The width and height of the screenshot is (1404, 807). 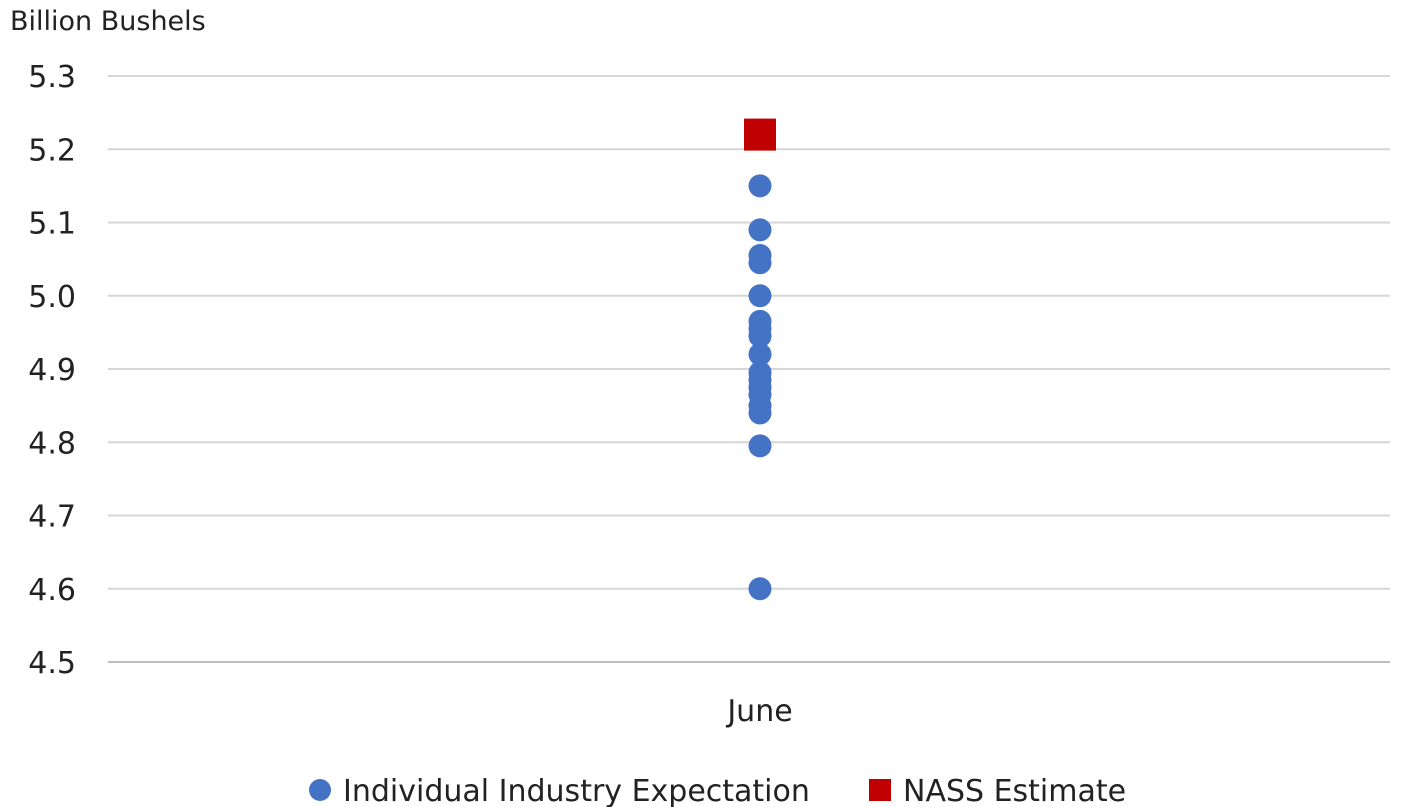 I want to click on y-tick-labels: 4.5 4.6 4.7 4.8 4.9 5.0 5.1 5.2 5.3, so click(x=52, y=370).